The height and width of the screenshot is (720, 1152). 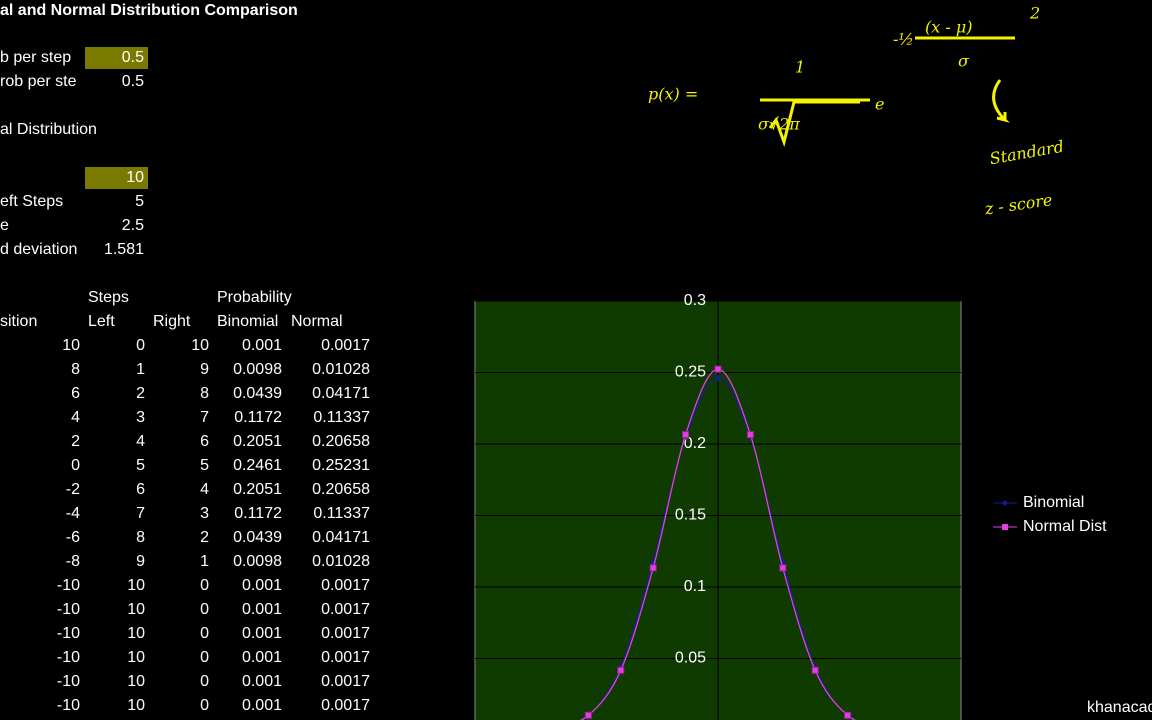 What do you see at coordinates (254, 297) in the screenshot?
I see `group-header: Probability` at bounding box center [254, 297].